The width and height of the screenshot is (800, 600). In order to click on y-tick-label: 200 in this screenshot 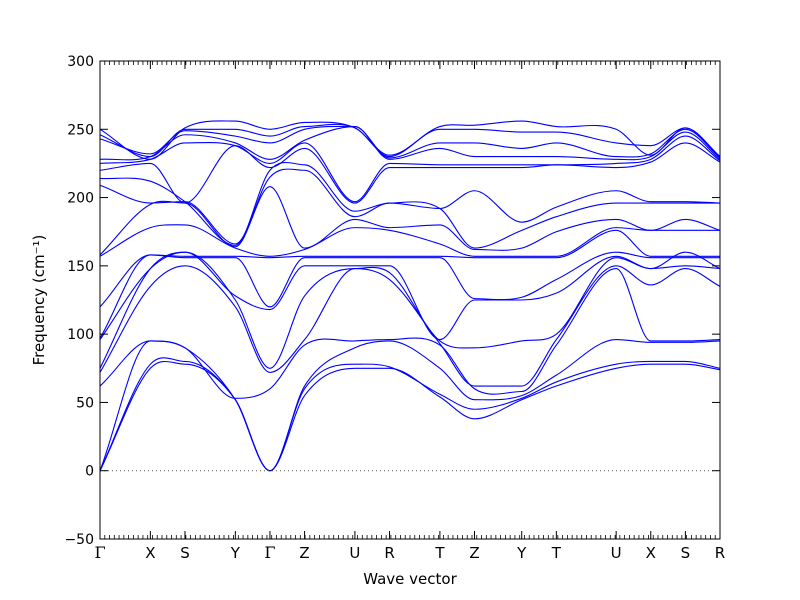, I will do `click(80, 199)`.